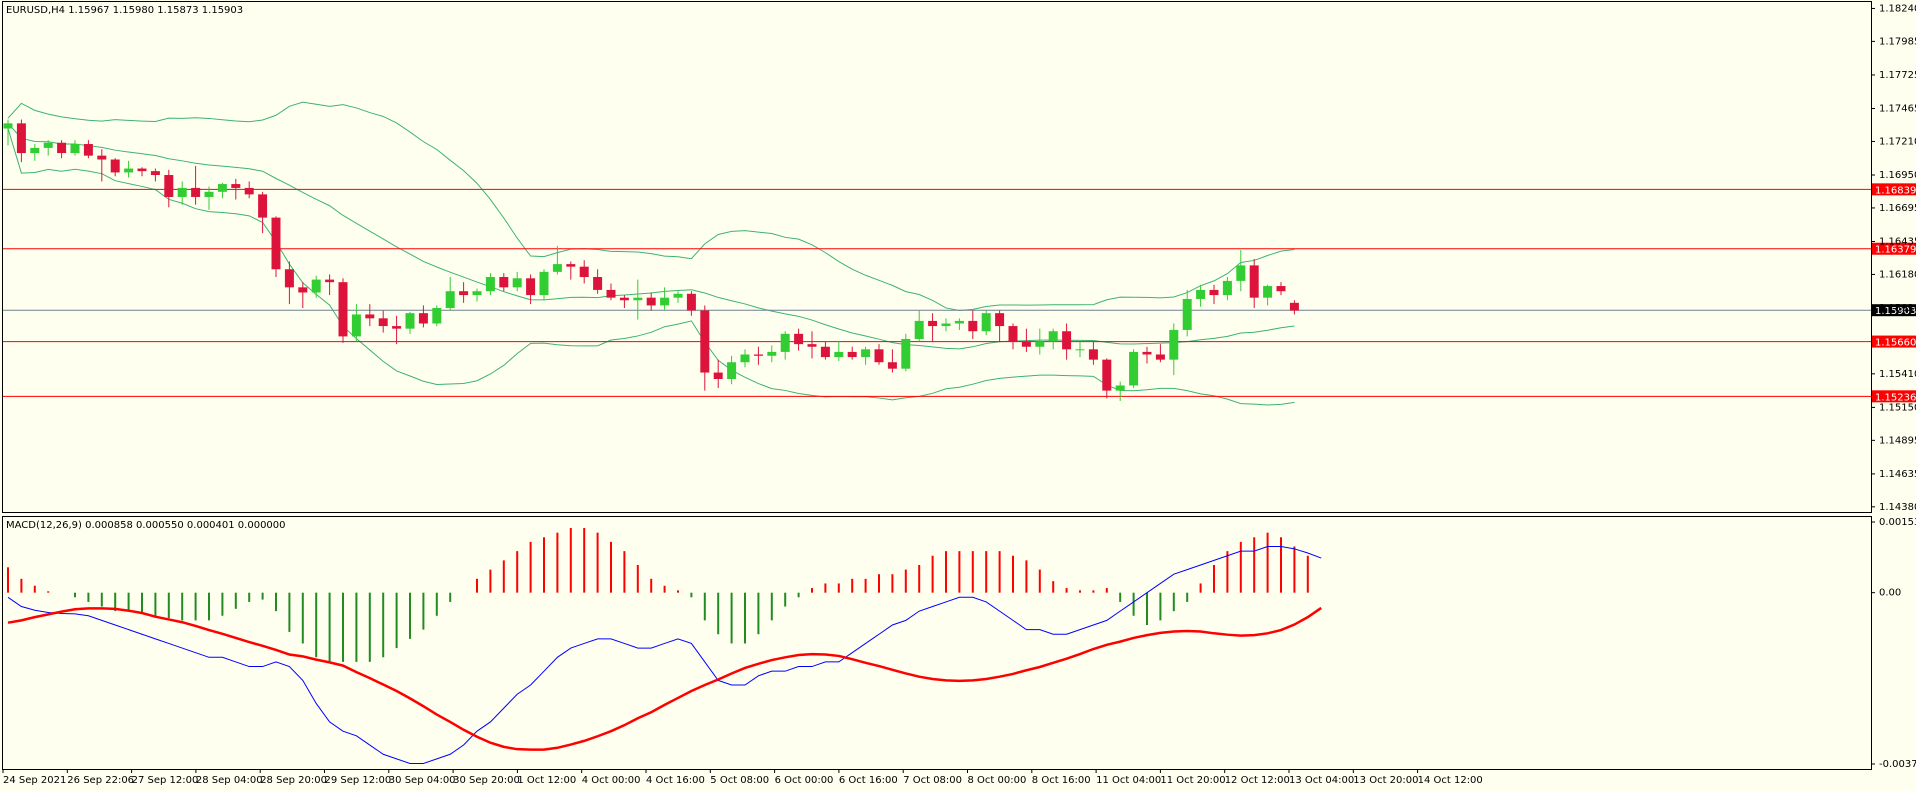  Describe the element at coordinates (1897, 175) in the screenshot. I see `price-tick-label: 1.16950` at that location.